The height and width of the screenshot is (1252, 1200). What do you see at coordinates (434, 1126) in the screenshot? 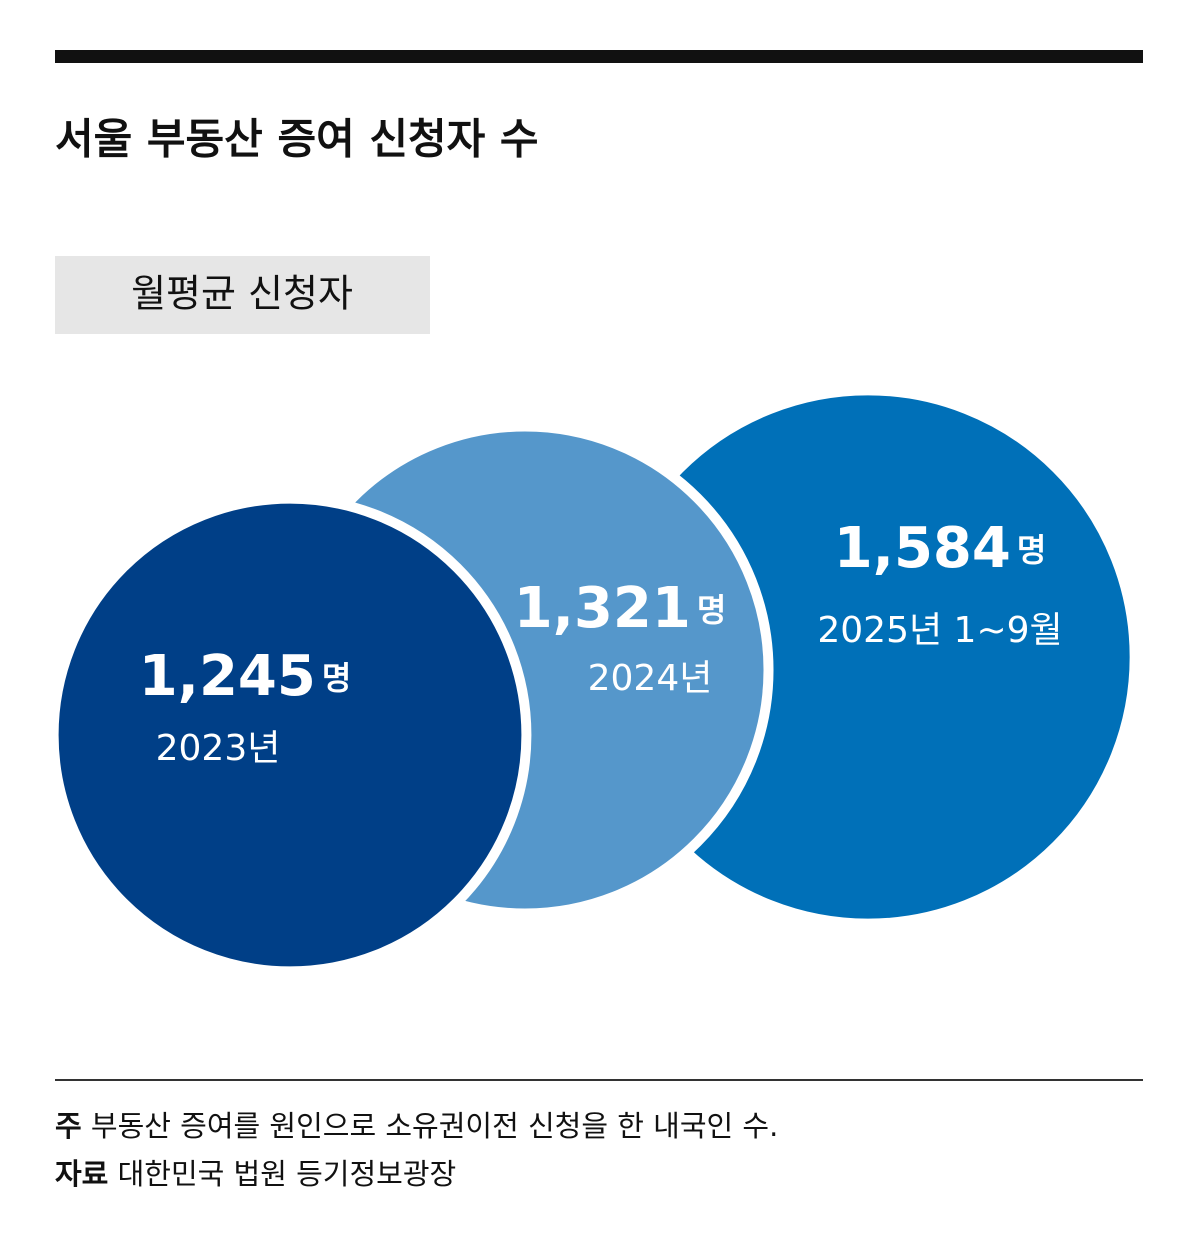
I see `note-text: 부동산 증여를 원인으로 소유권이전 신청을 한 내국인 수.` at bounding box center [434, 1126].